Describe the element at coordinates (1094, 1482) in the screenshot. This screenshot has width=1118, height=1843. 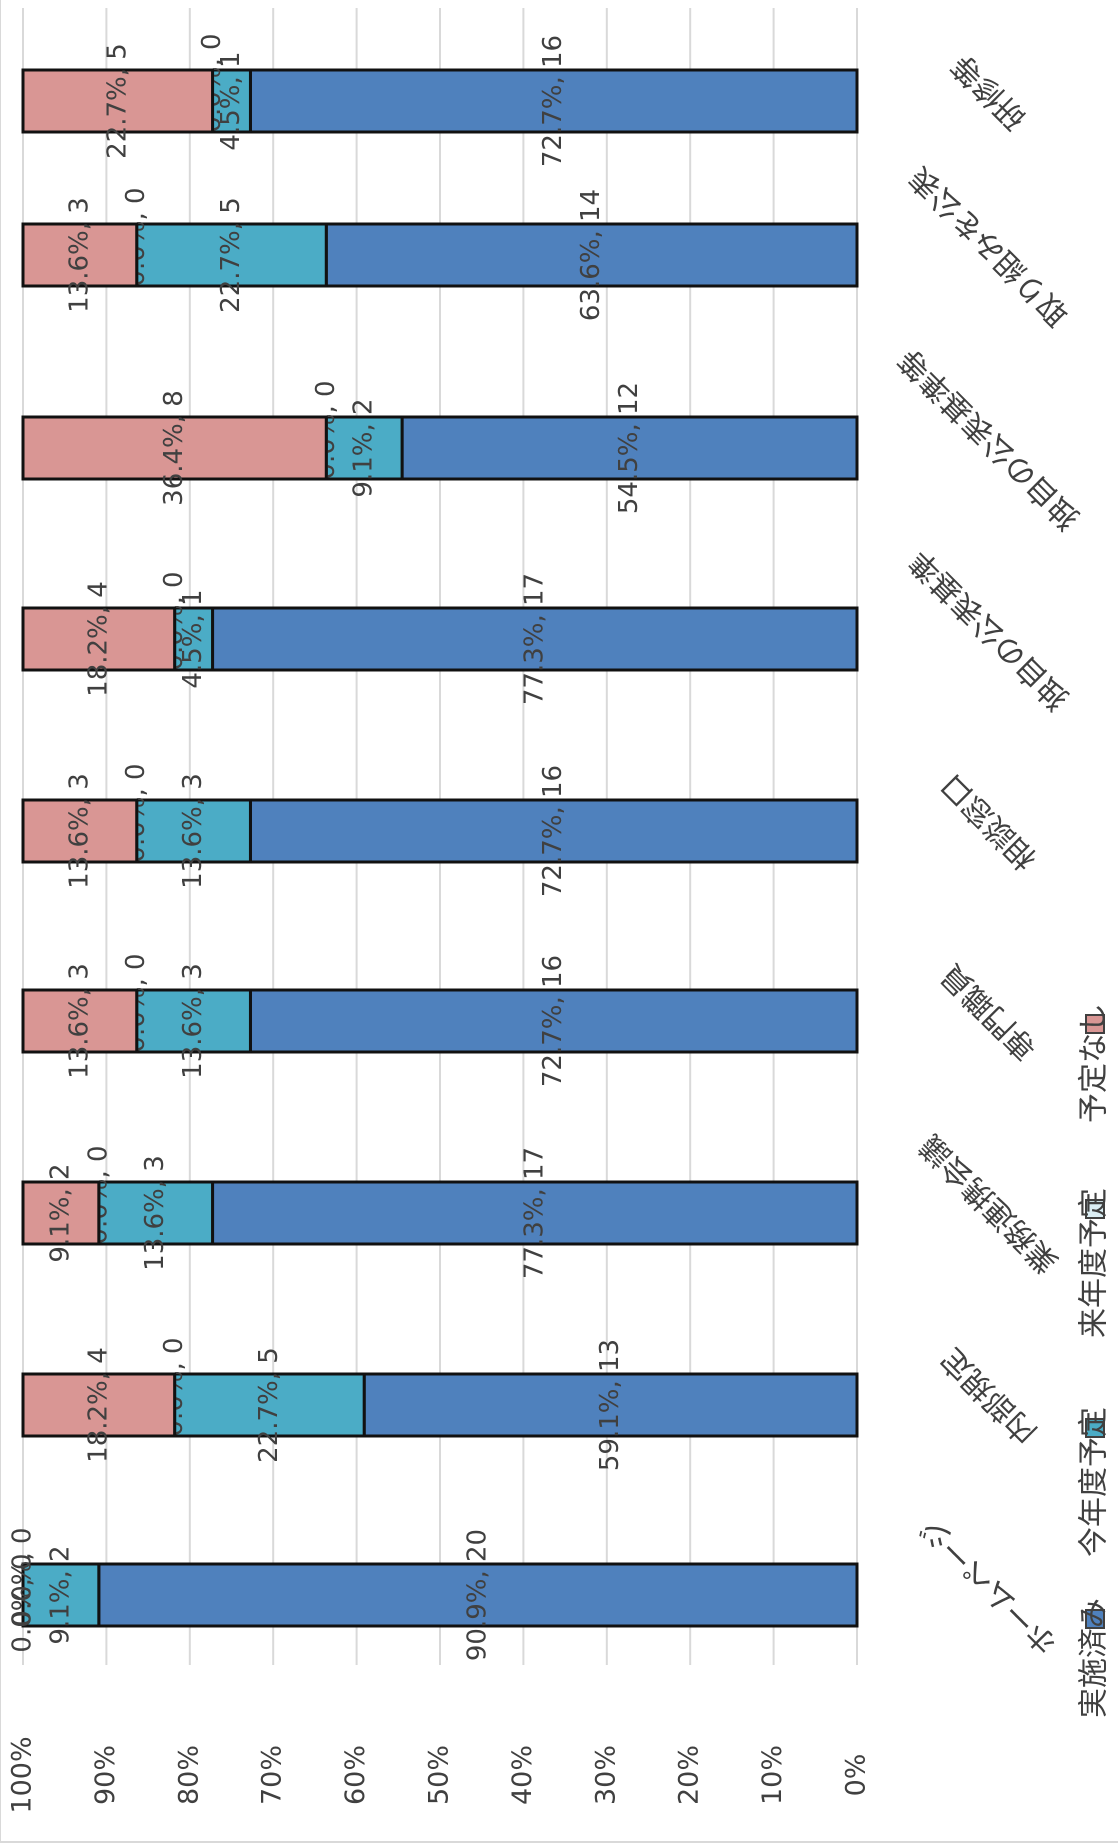
I see `legend-label: 今年度予定` at that location.